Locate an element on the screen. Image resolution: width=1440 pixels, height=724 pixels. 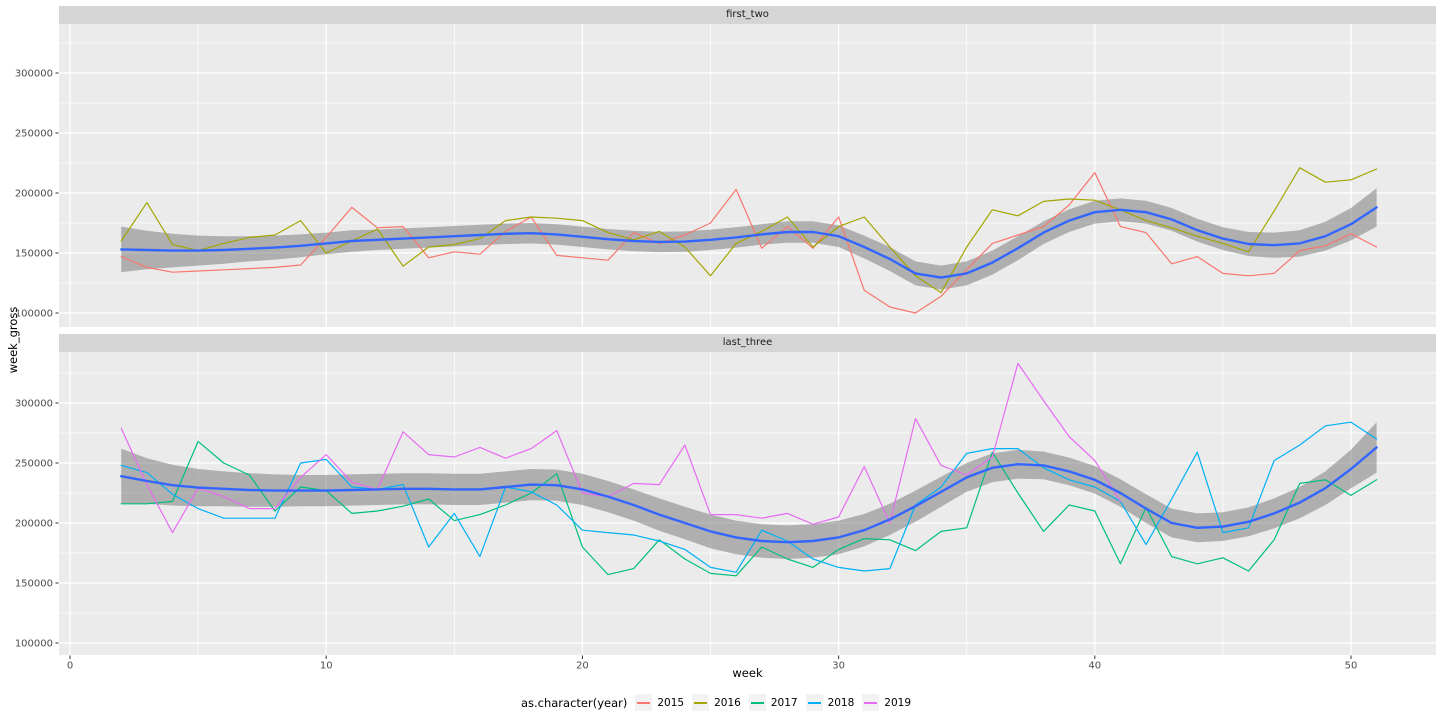
facet-strip-last-three: last_three is located at coordinates (747, 342).